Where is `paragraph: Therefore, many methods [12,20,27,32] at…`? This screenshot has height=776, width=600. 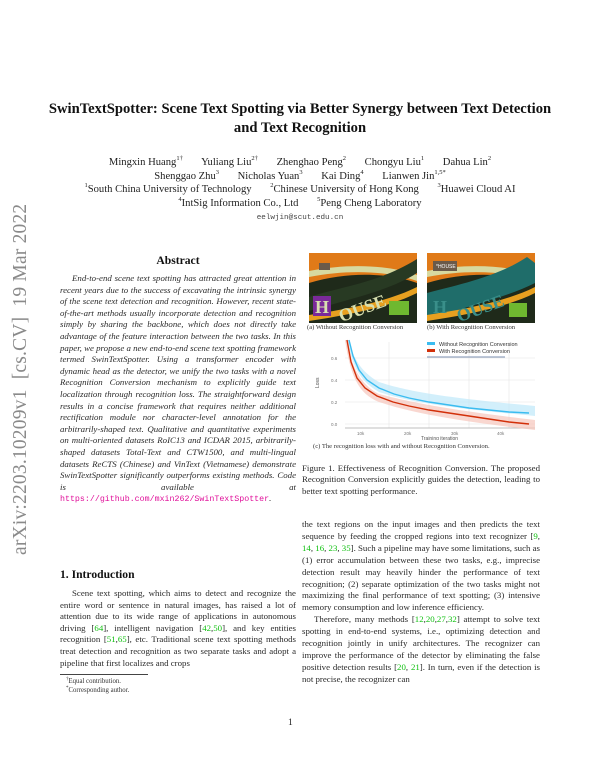
paragraph: Therefore, many methods [12,20,27,32] at… is located at coordinates (421, 649).